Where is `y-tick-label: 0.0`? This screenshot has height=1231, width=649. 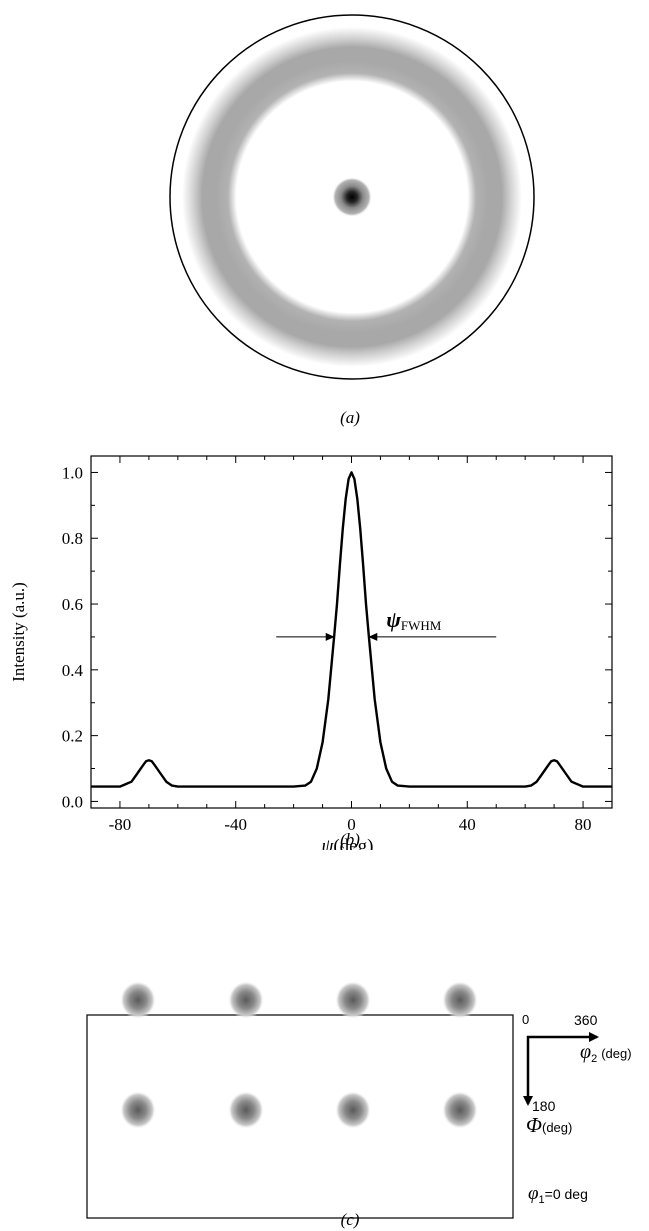 y-tick-label: 0.0 is located at coordinates (72, 801).